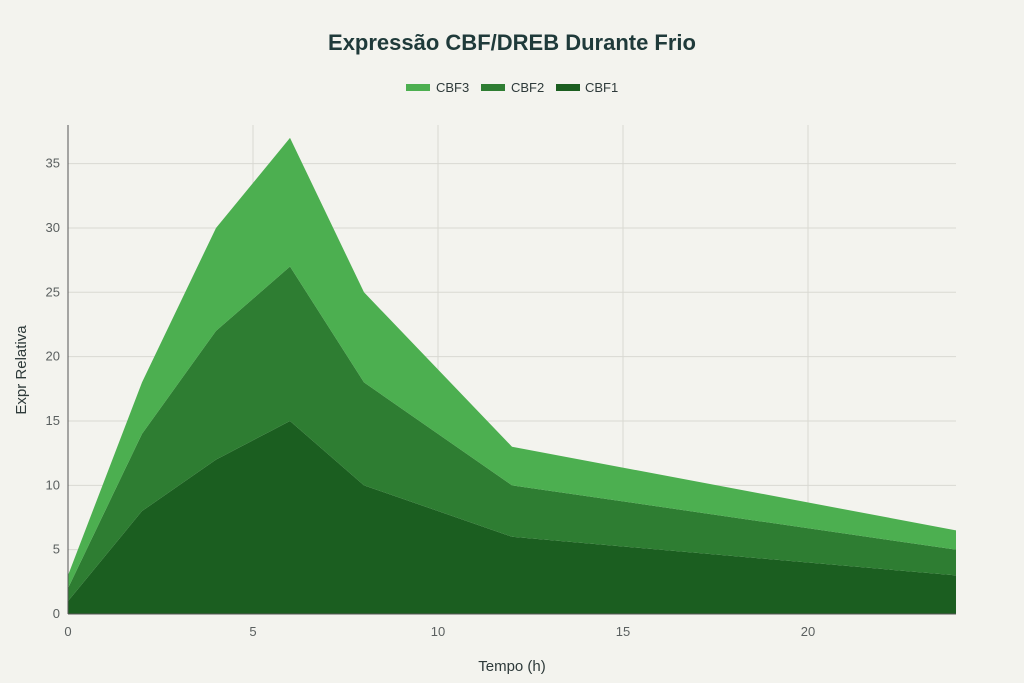 The image size is (1024, 683). Describe the element at coordinates (53, 420) in the screenshot. I see `y-tick-label: 15` at that location.